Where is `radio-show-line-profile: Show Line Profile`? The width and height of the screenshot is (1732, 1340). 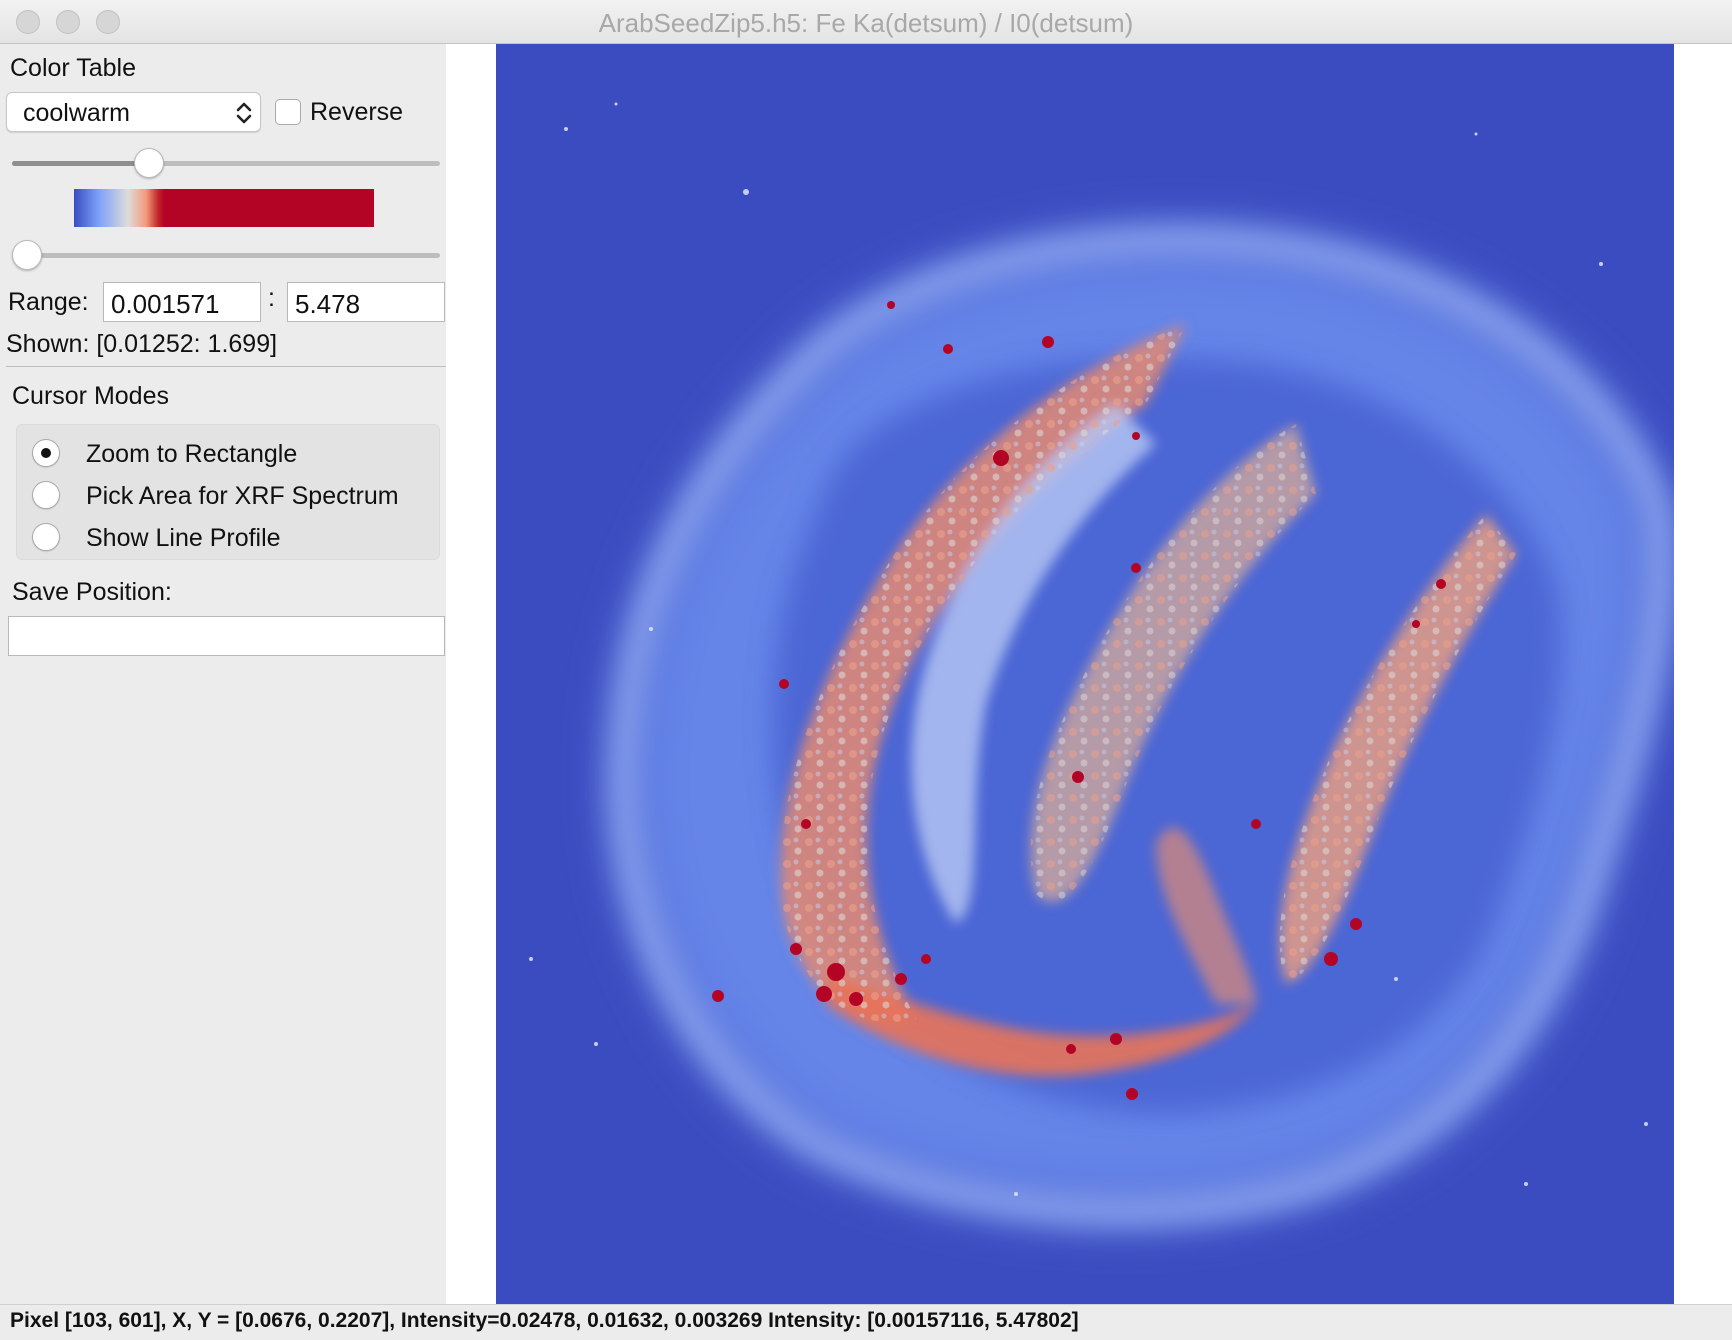
radio-show-line-profile: Show Line Profile is located at coordinates (216, 537).